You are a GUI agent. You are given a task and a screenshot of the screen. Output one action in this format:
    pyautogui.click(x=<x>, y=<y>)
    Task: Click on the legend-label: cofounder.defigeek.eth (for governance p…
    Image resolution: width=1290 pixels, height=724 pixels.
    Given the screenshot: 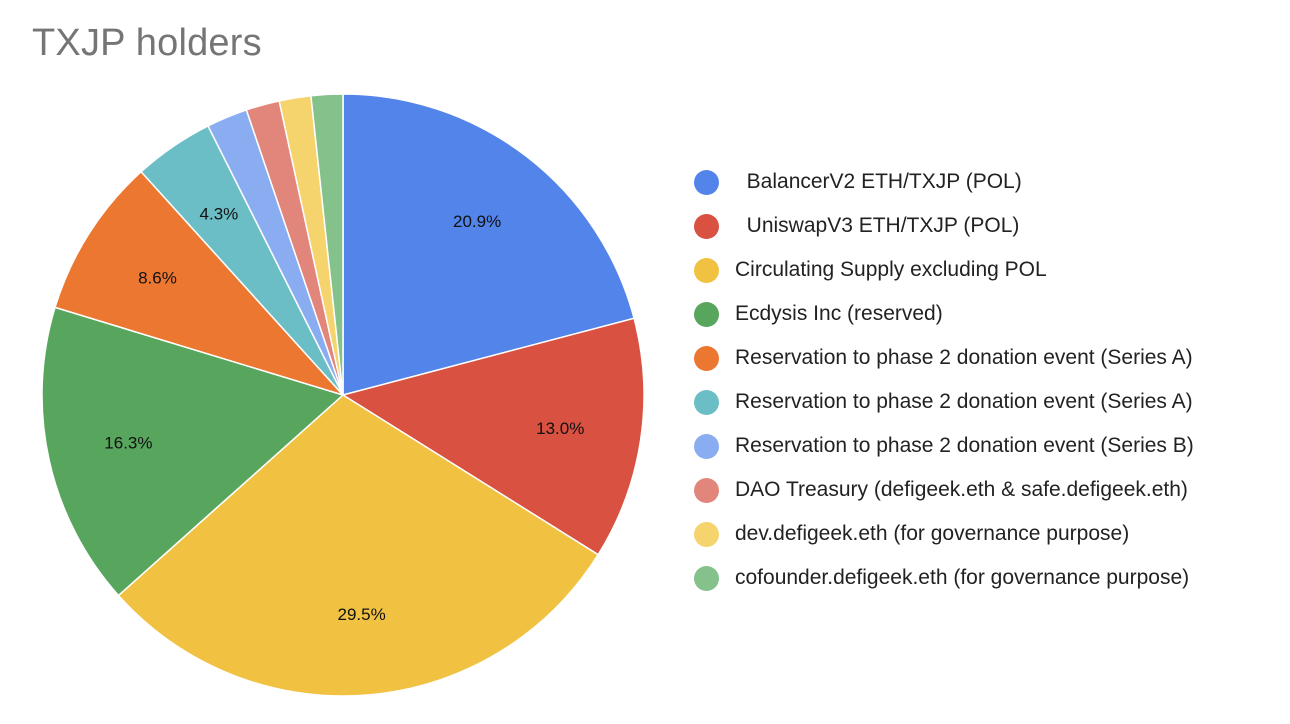 What is the action you would take?
    pyautogui.click(x=962, y=577)
    